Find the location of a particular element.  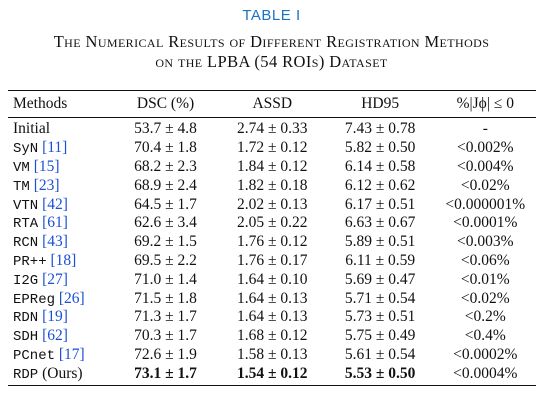

method-cell: SDH [62] is located at coordinates (60, 336).